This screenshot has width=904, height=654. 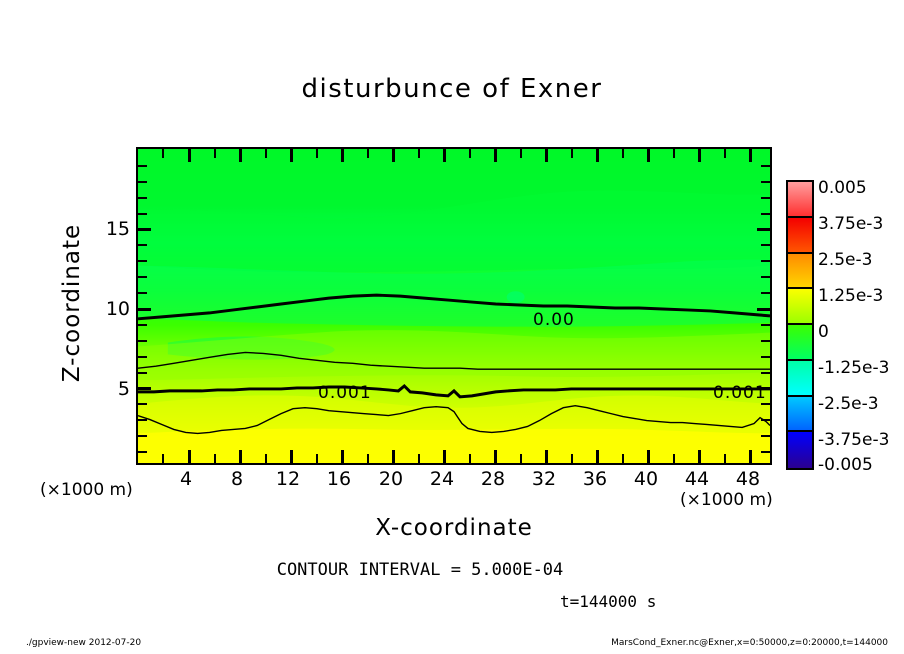 I want to click on page-title: disturbunce of Exner, so click(x=452, y=89).